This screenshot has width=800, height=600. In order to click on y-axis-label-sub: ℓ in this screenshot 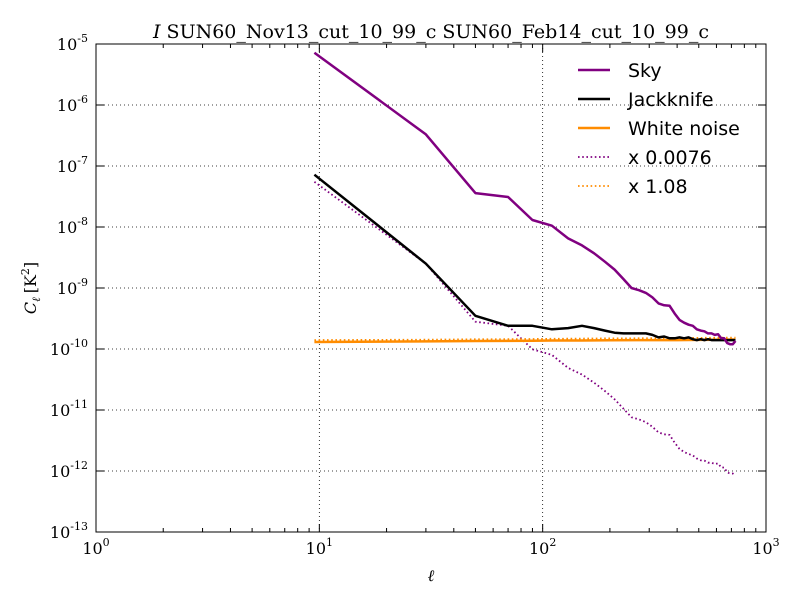, I will do `click(36, 299)`.